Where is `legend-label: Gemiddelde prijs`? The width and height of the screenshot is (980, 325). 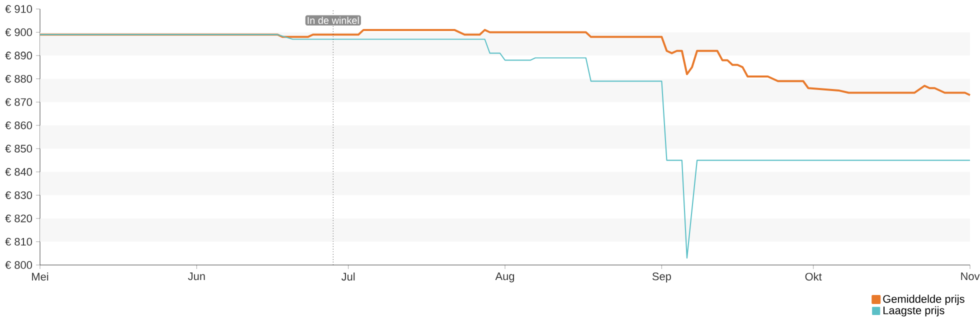 legend-label: Gemiddelde prijs is located at coordinates (923, 299).